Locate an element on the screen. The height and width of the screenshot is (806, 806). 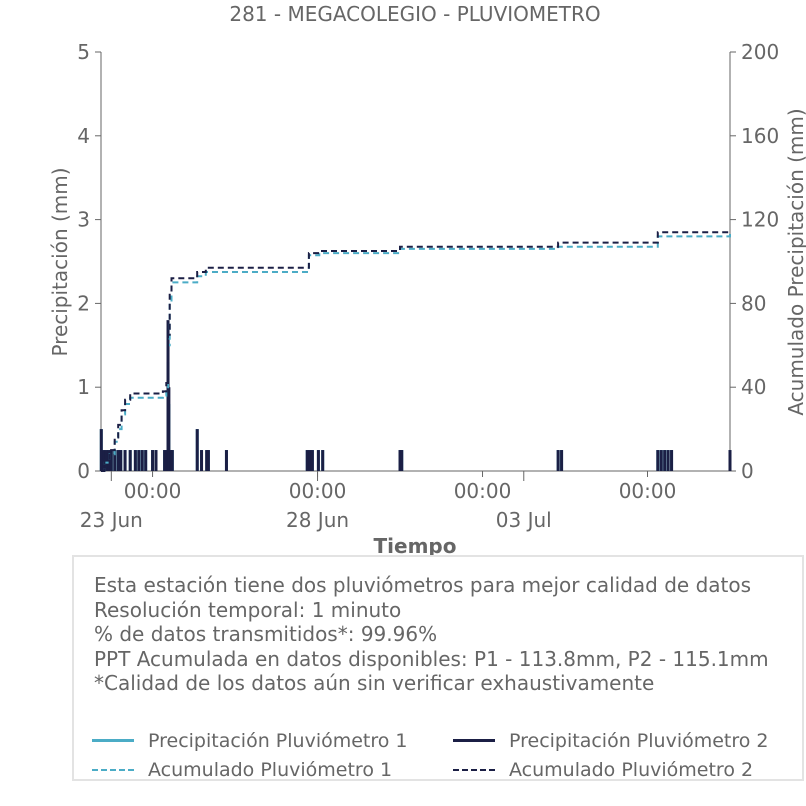
y-tick-label: 1 is located at coordinates (83, 387).